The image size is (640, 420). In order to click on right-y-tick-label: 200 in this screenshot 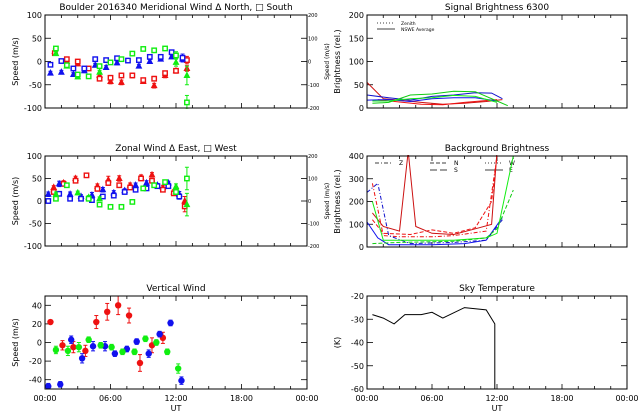, I will do `click(313, 157)`.